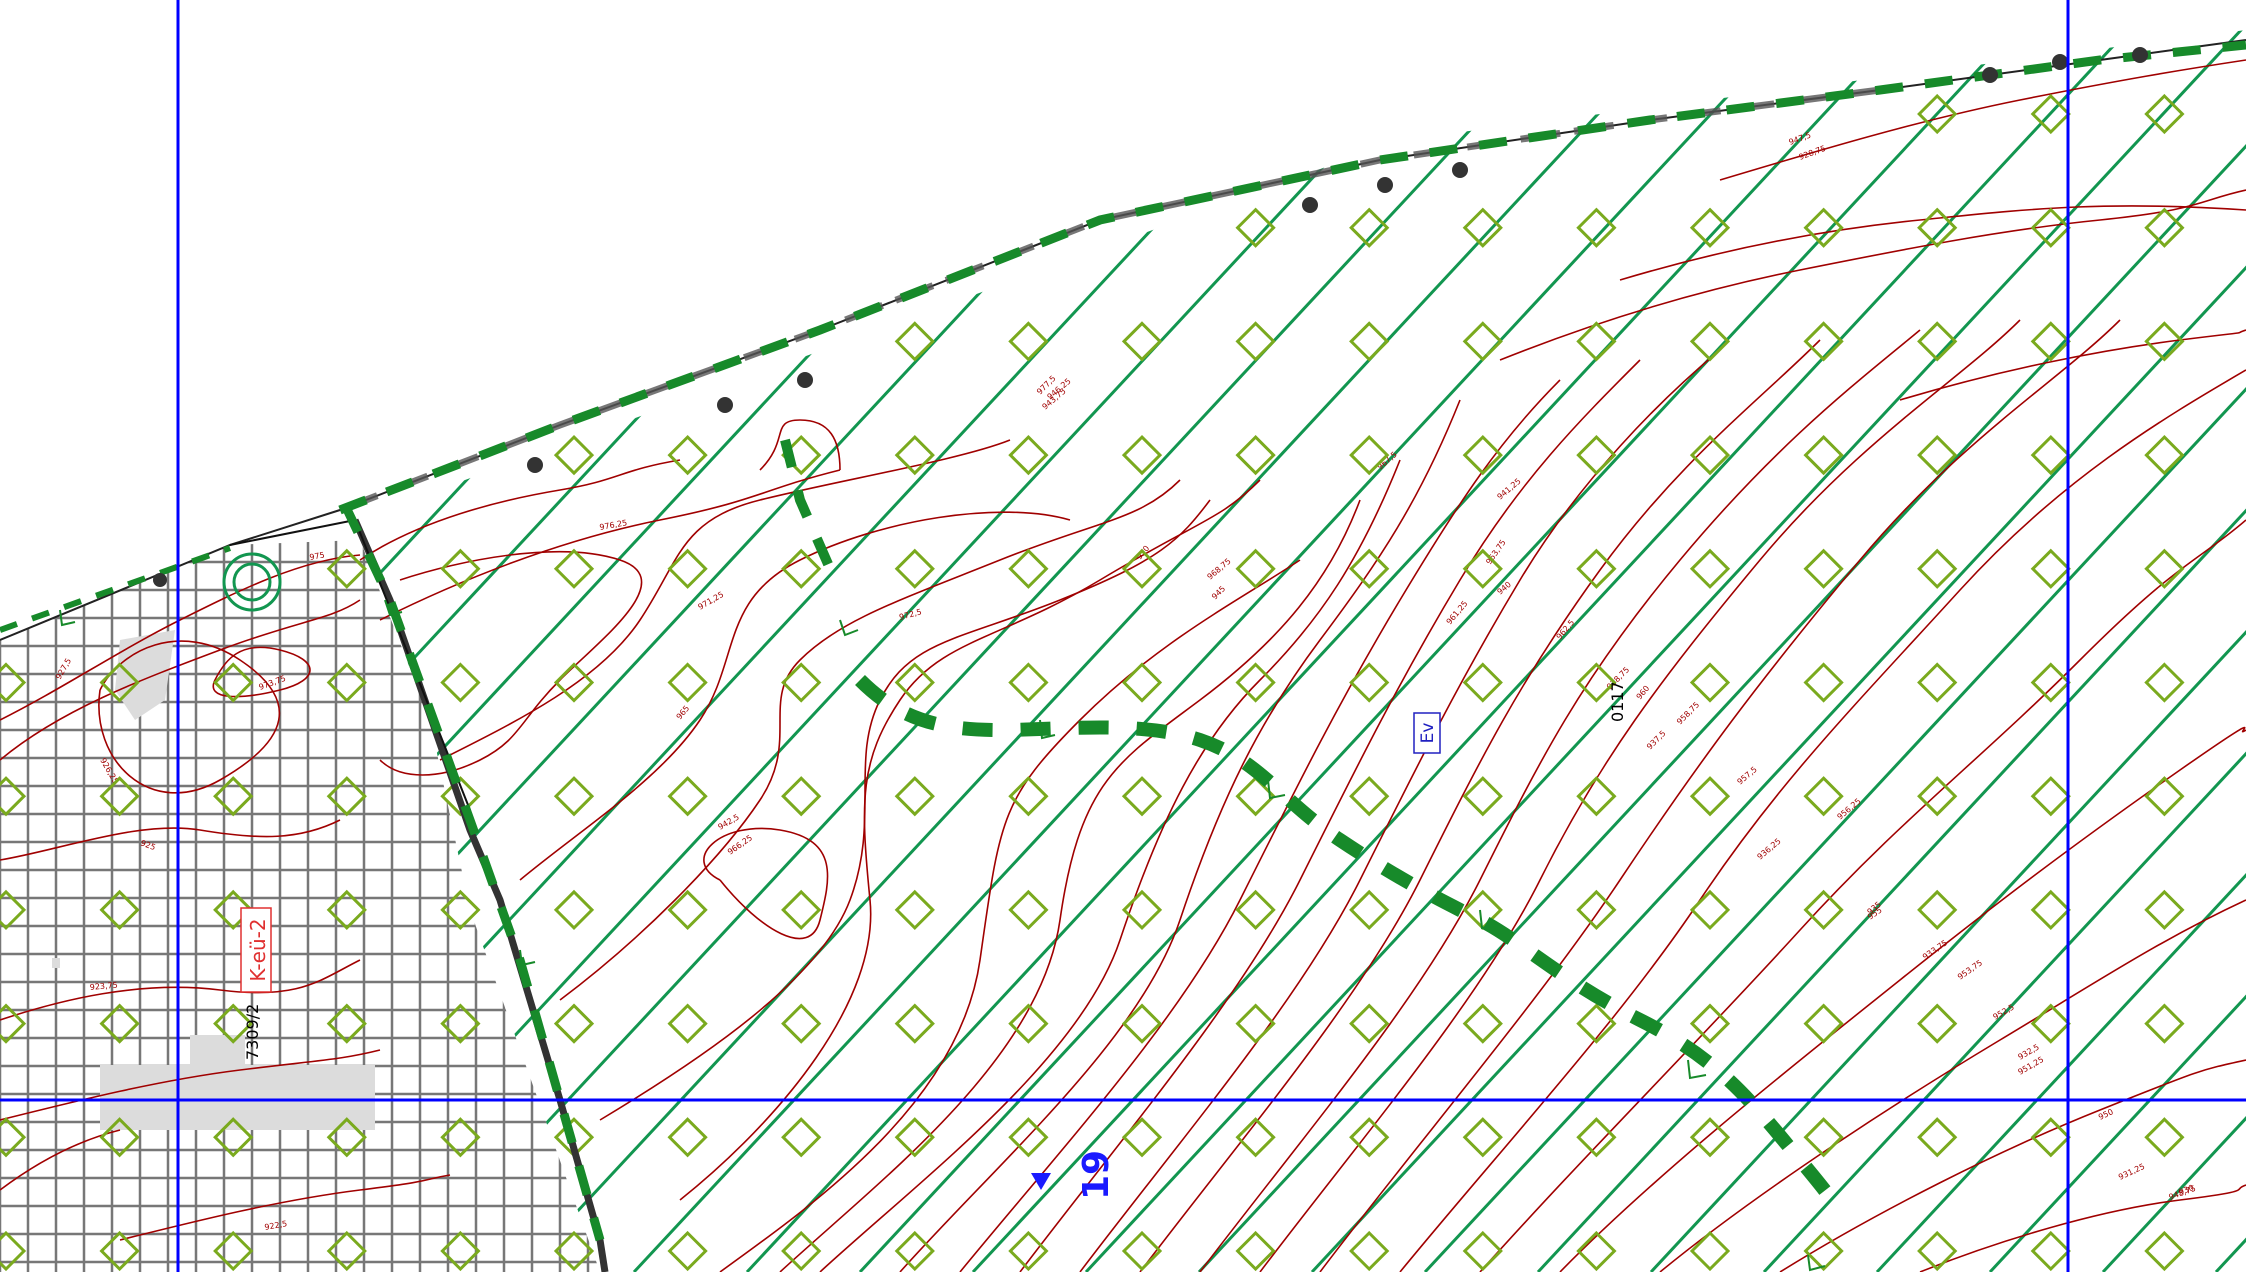 The width and height of the screenshot is (2246, 1272). Describe the element at coordinates (480, 895) in the screenshot. I see `parcel-boundary` at that location.